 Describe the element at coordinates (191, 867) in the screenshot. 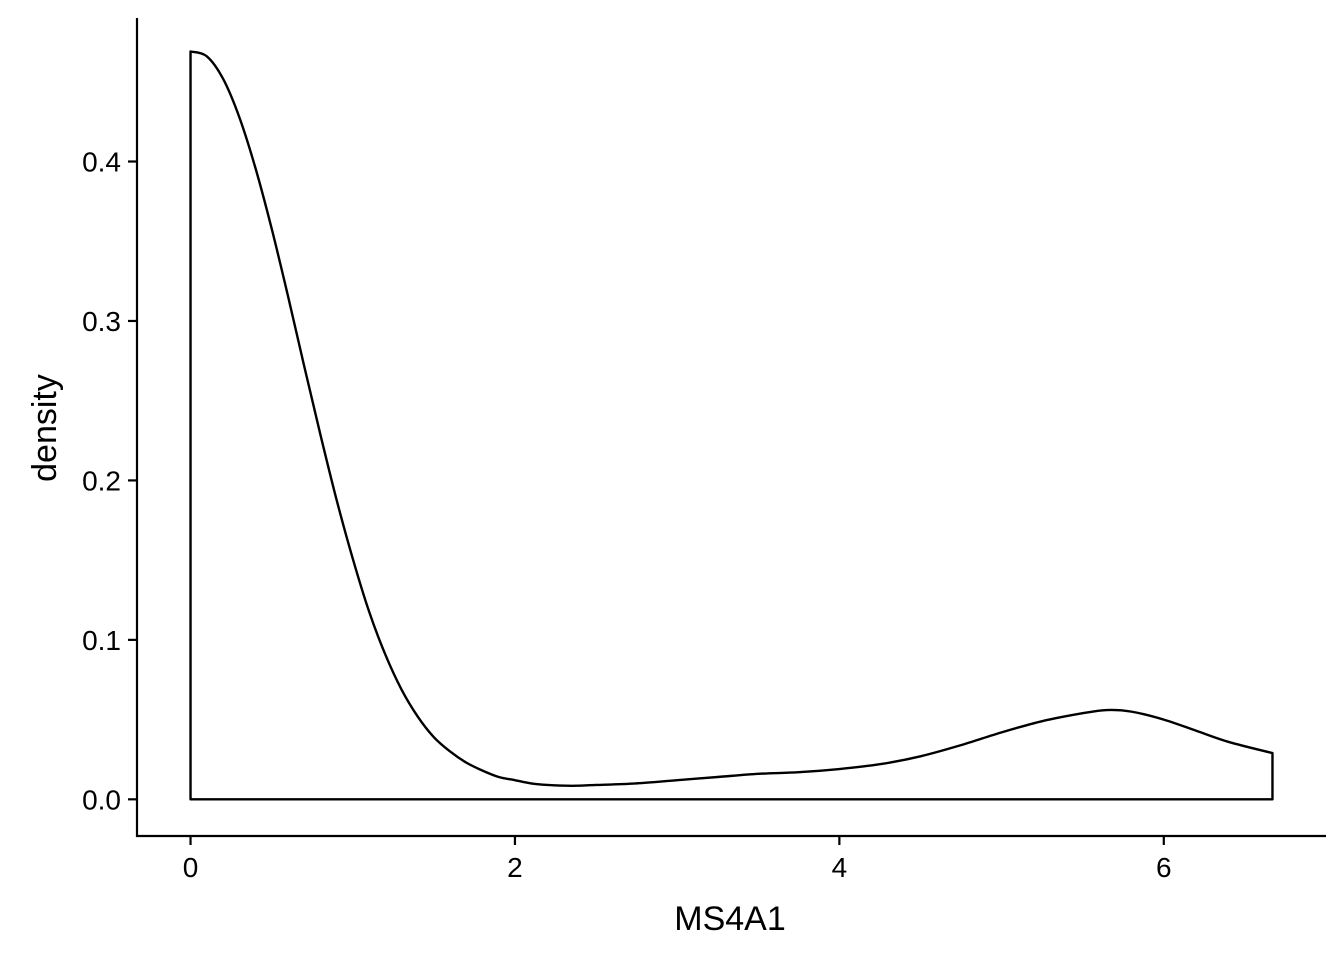

I see `x-tick-label: 0` at that location.